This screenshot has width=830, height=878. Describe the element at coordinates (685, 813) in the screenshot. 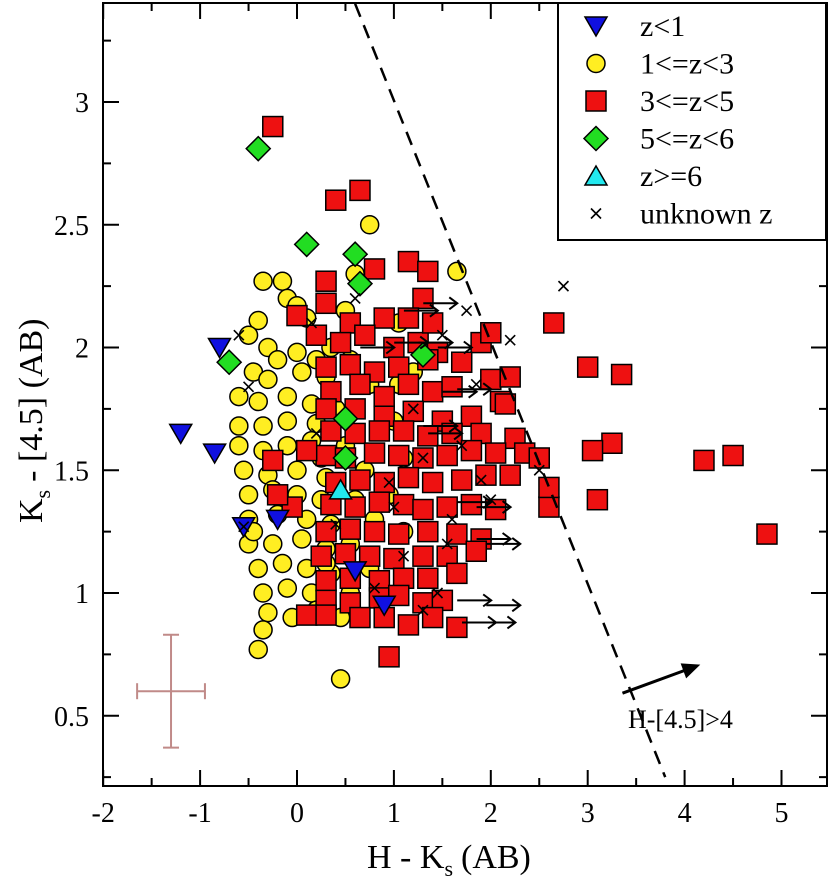

I see `x-tick-label: 4` at that location.